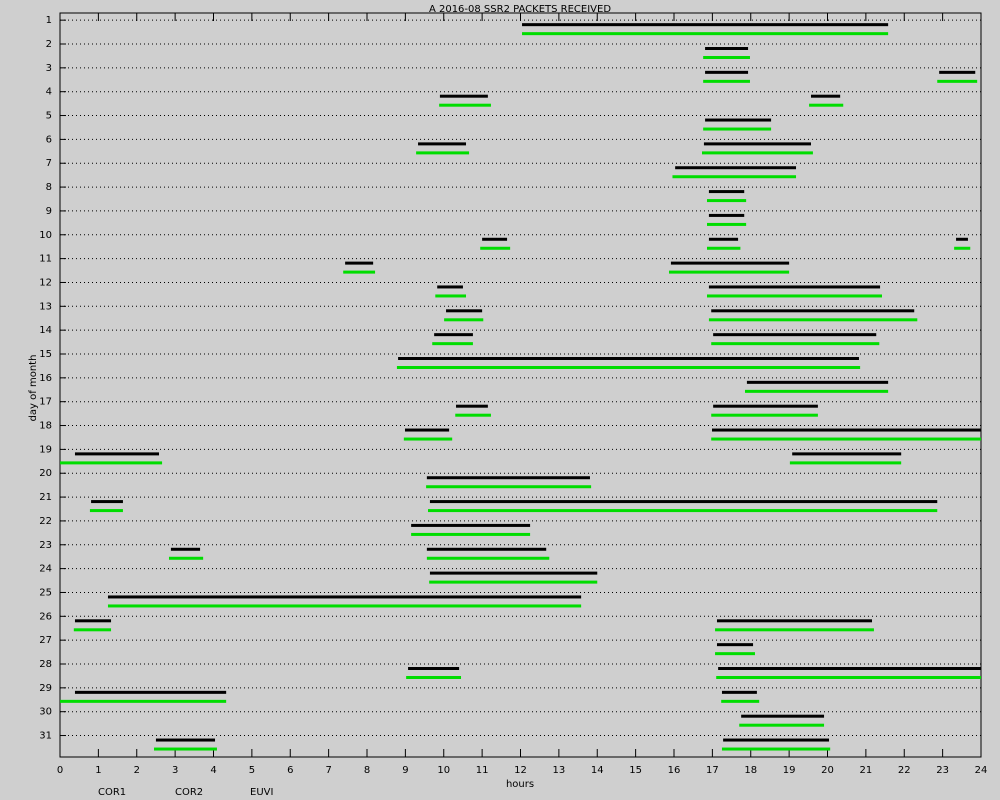 The width and height of the screenshot is (1000, 800). Describe the element at coordinates (904, 770) in the screenshot. I see `x-tick-label: 22` at that location.